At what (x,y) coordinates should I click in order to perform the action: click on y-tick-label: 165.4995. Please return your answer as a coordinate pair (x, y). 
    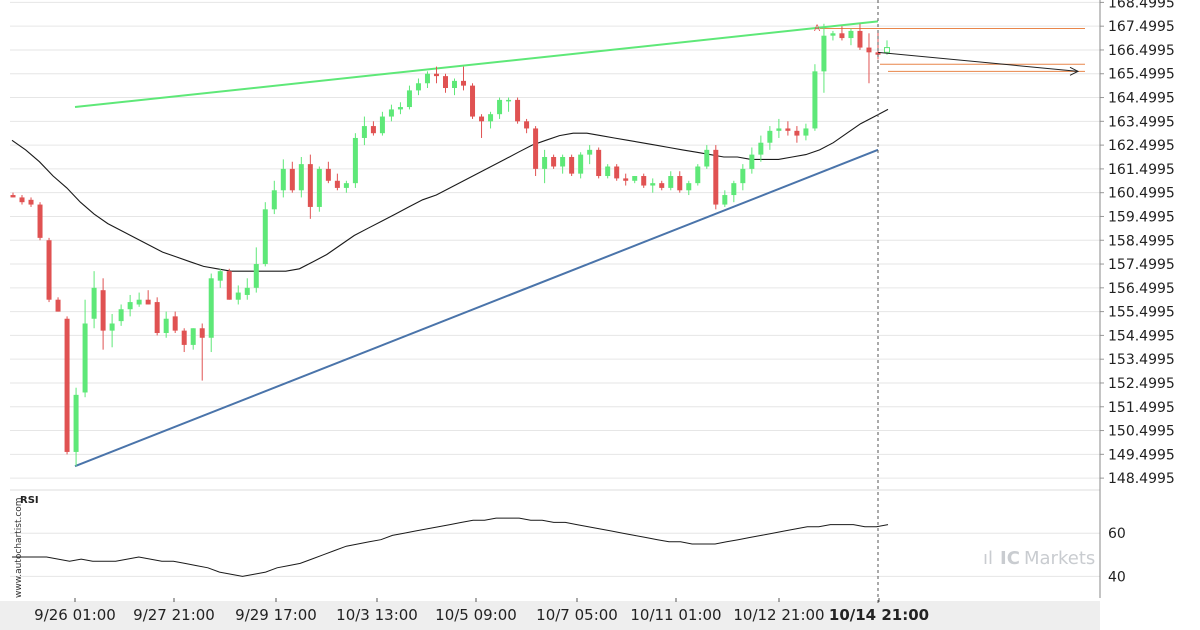
    Looking at the image, I should click on (1141, 75).